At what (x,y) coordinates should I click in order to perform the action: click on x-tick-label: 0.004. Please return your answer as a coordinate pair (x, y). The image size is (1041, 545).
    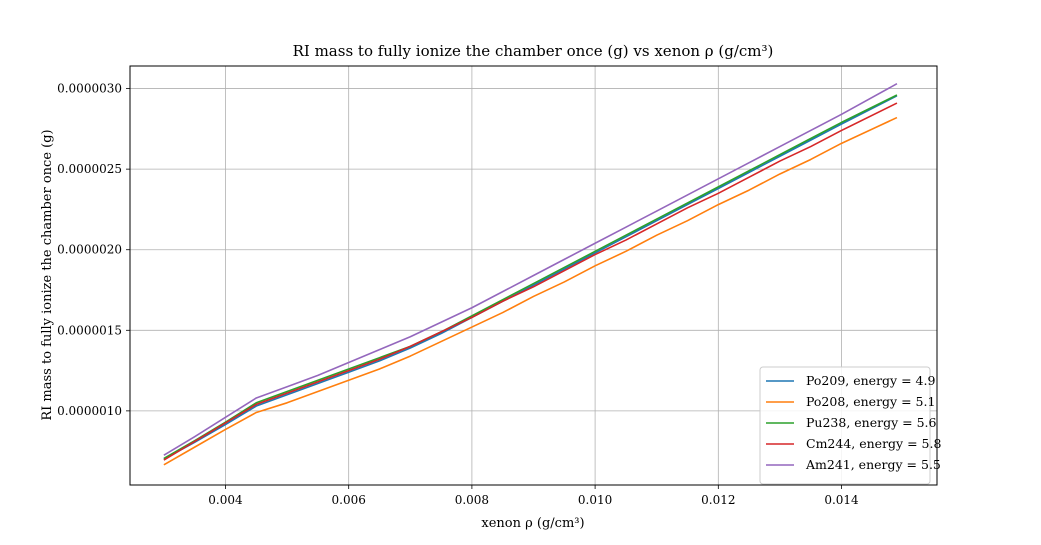
    Looking at the image, I should click on (225, 500).